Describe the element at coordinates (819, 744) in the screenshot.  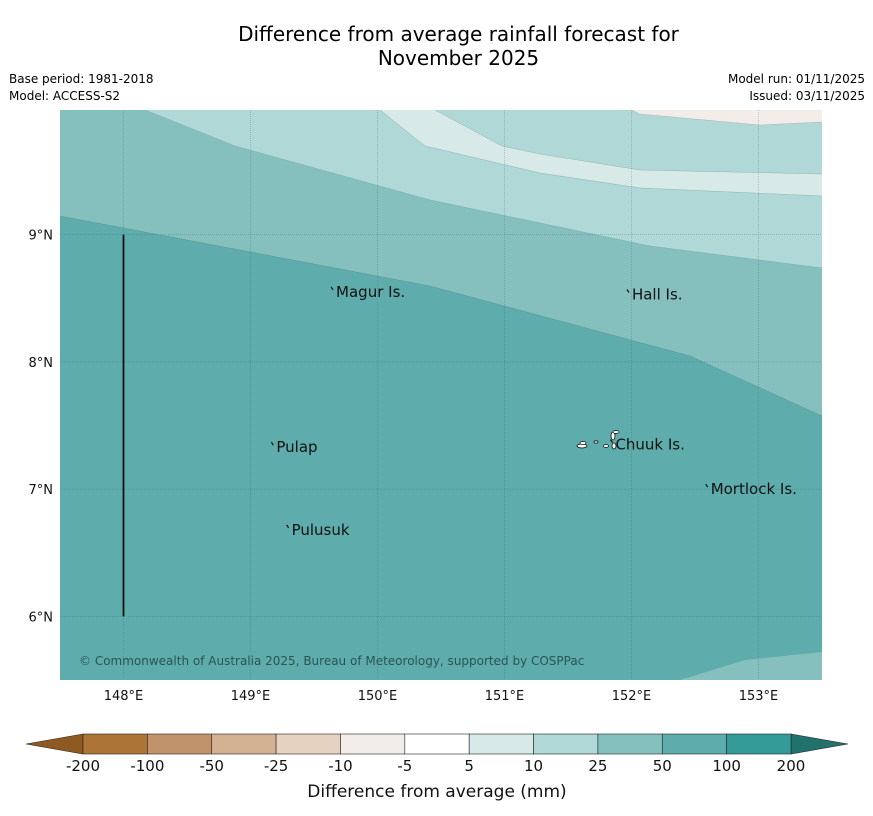
I see `colorbar-over-arrow` at that location.